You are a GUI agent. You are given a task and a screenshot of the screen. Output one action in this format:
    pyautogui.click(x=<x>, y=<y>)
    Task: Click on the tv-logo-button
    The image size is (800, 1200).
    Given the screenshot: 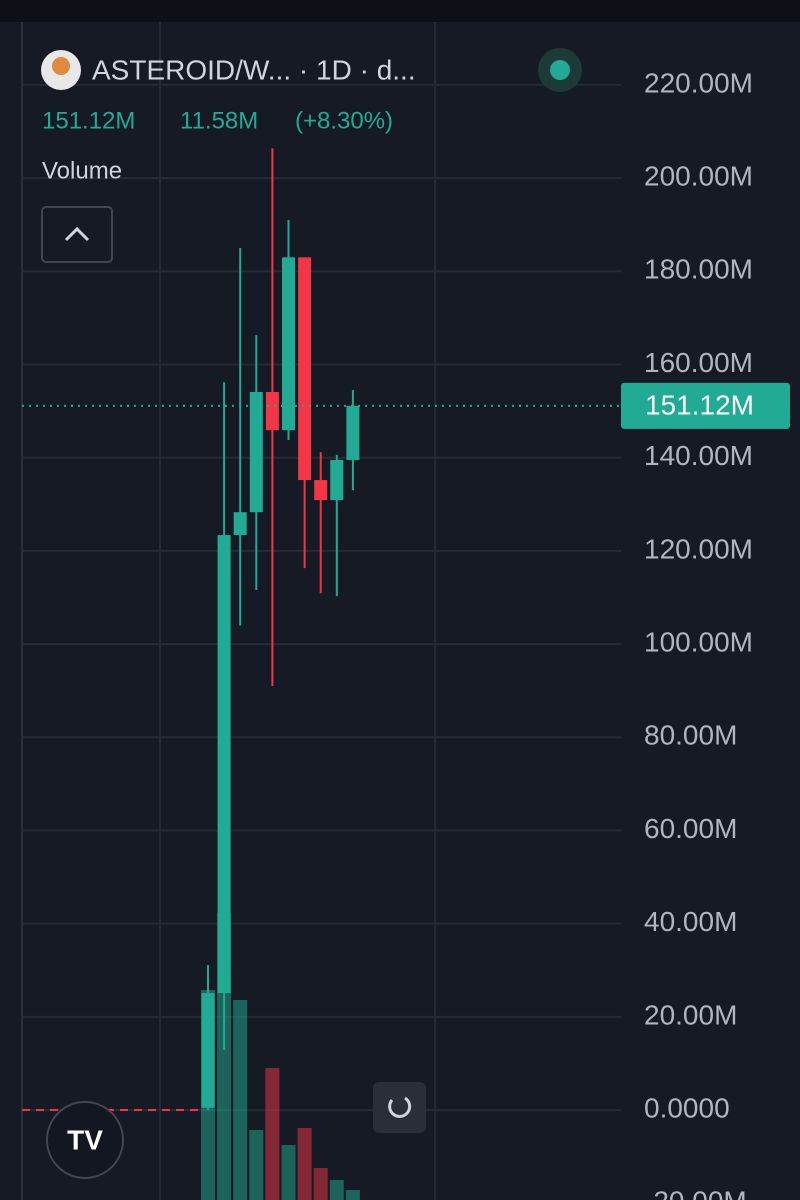 What is the action you would take?
    pyautogui.click(x=85, y=1140)
    